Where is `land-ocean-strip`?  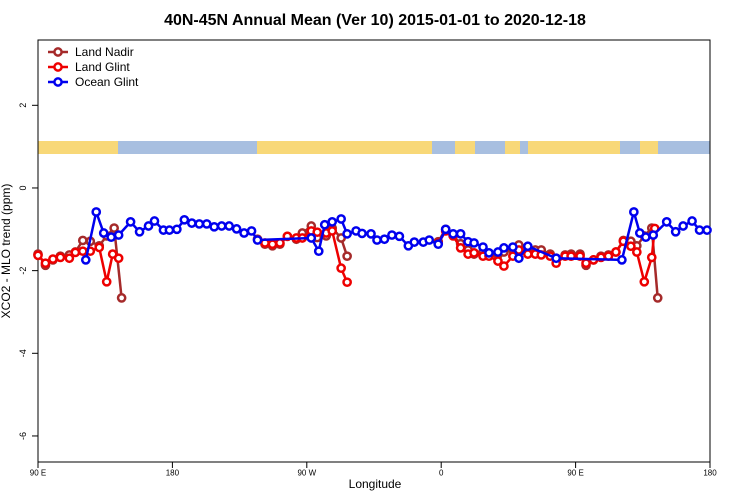 land-ocean-strip is located at coordinates (374, 147).